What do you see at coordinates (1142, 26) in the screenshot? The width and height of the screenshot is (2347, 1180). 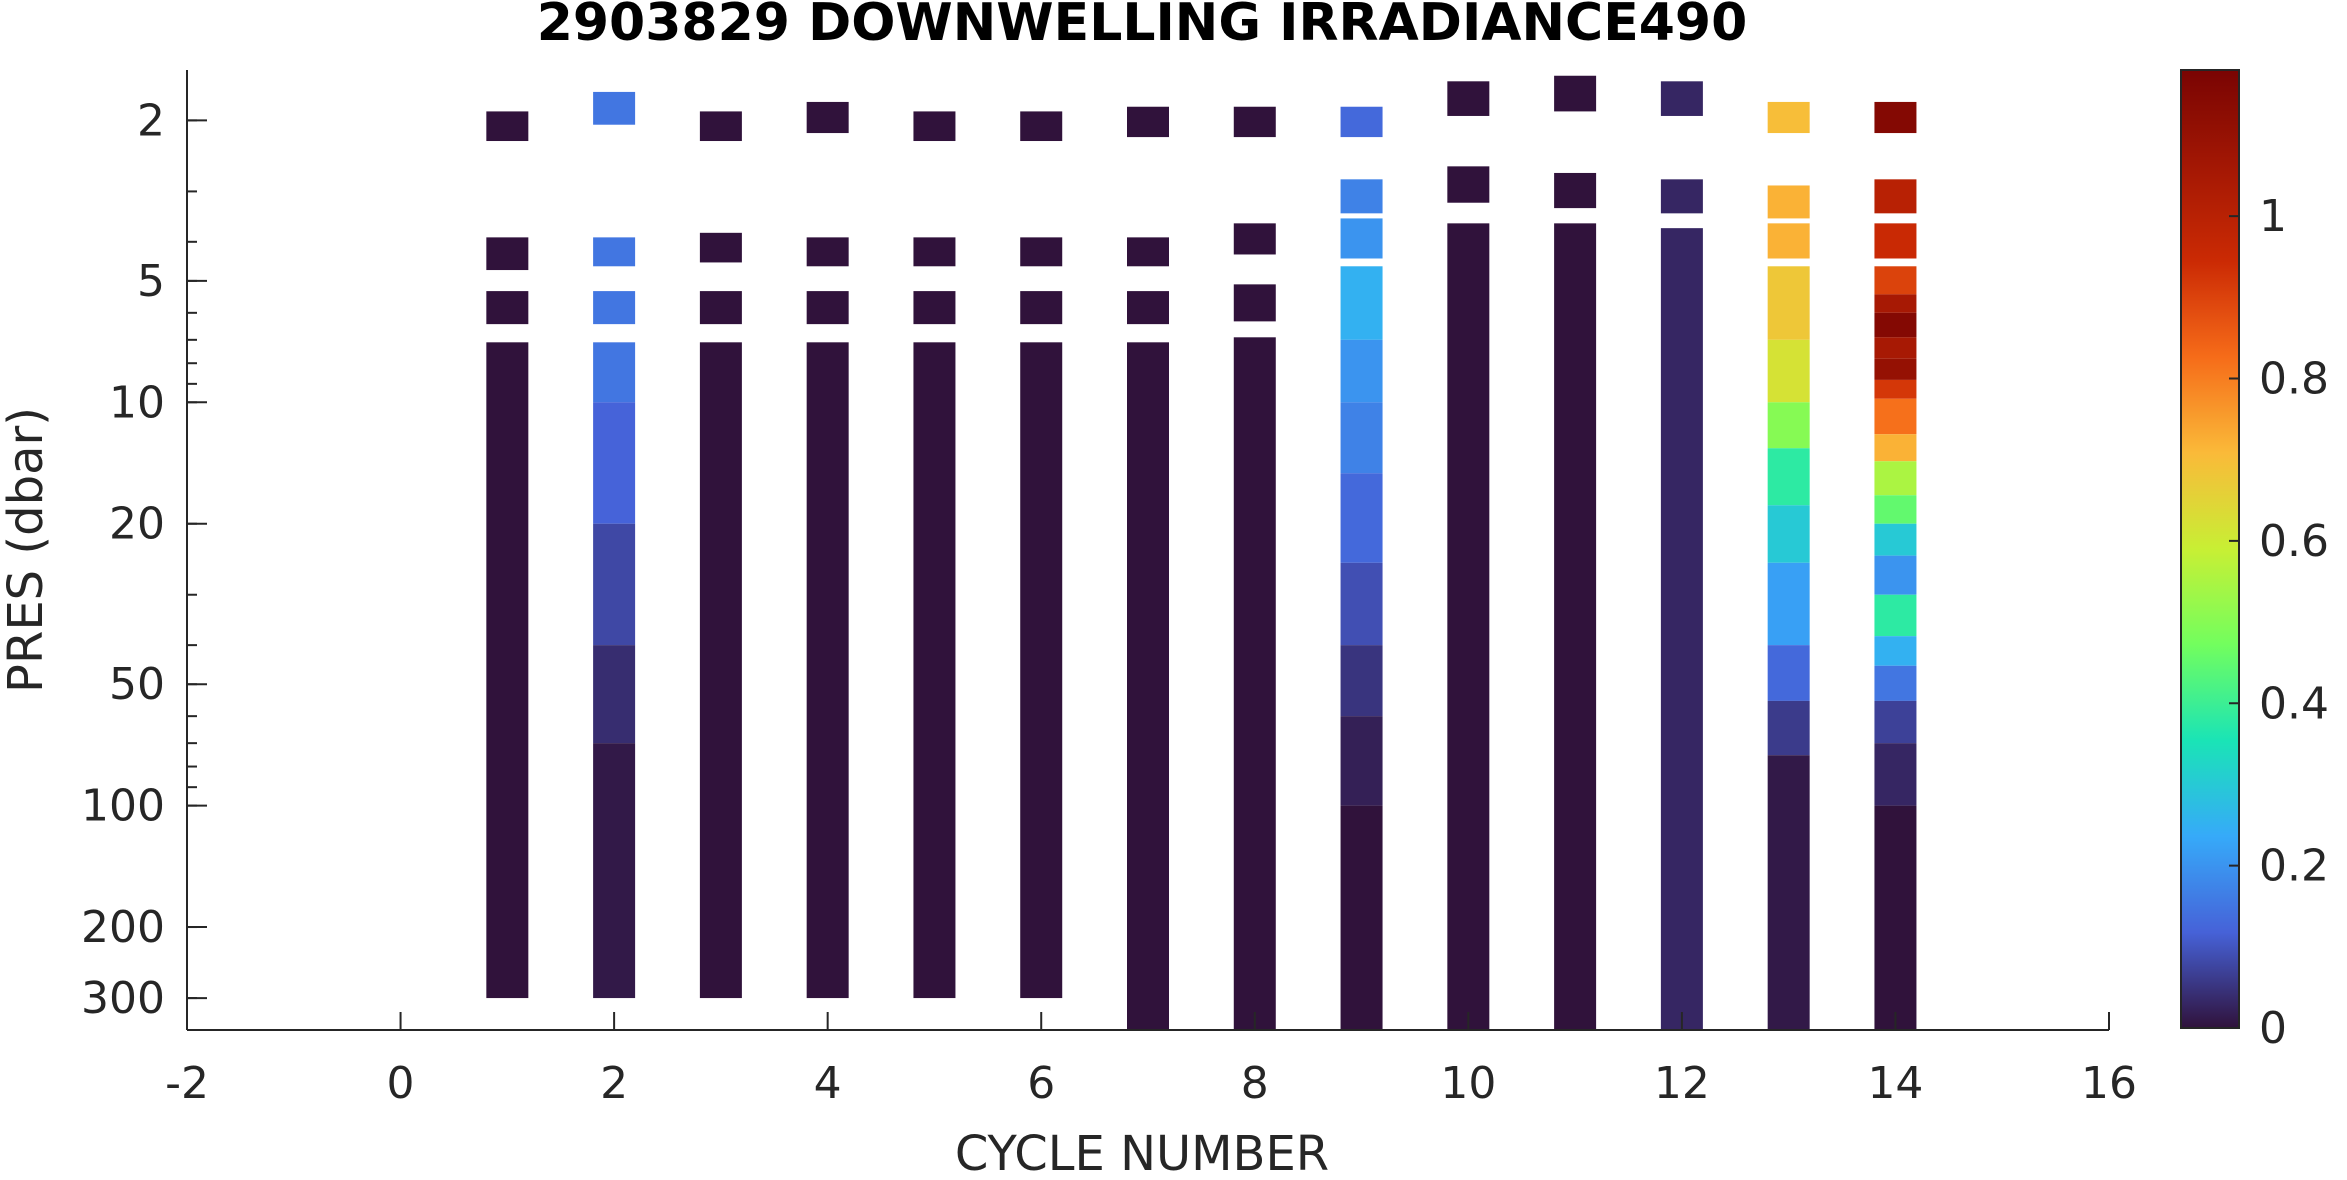 I see `chart-title: 2903829 DOWNWELLING IRRADIANCE490` at bounding box center [1142, 26].